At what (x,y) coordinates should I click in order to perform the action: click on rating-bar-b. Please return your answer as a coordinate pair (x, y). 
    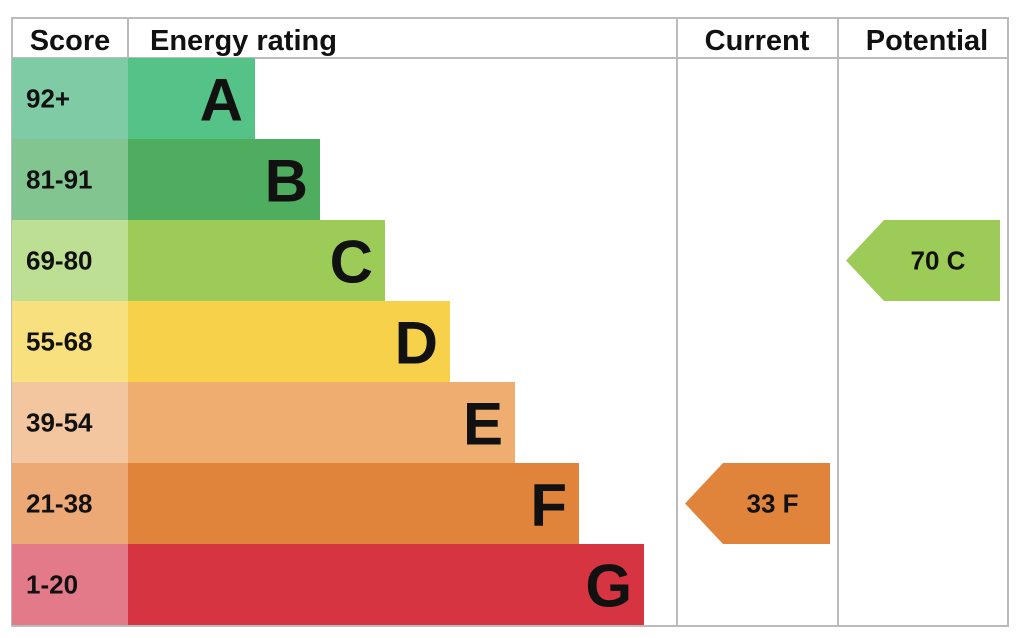
    Looking at the image, I should click on (224, 179).